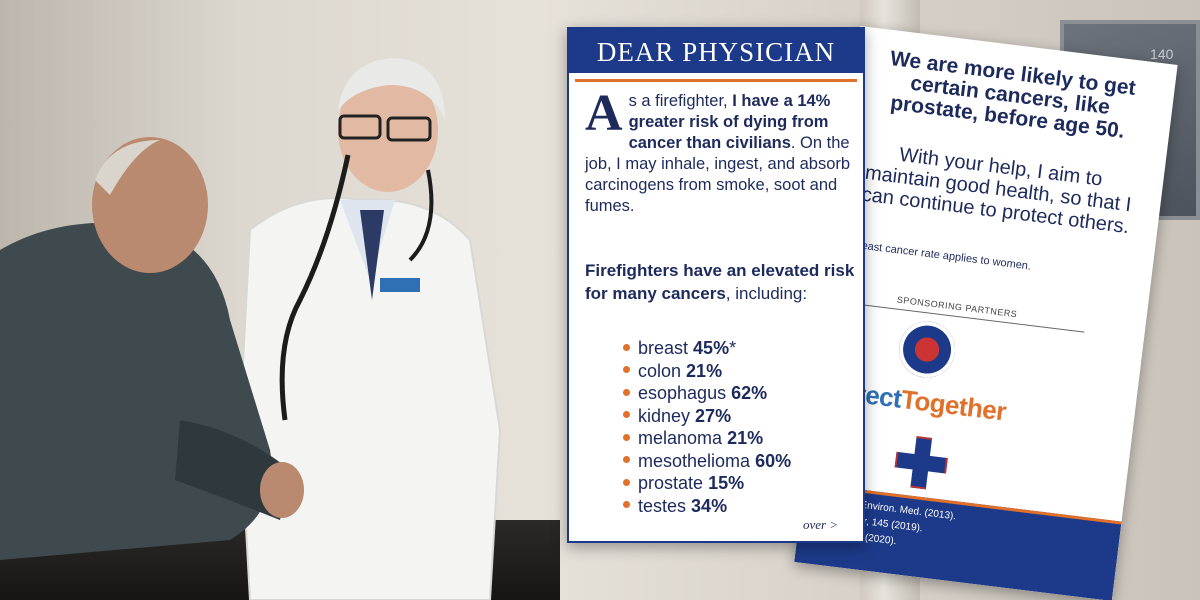  Describe the element at coordinates (694, 460) in the screenshot. I see `cancer-name: mesothelioma` at that location.